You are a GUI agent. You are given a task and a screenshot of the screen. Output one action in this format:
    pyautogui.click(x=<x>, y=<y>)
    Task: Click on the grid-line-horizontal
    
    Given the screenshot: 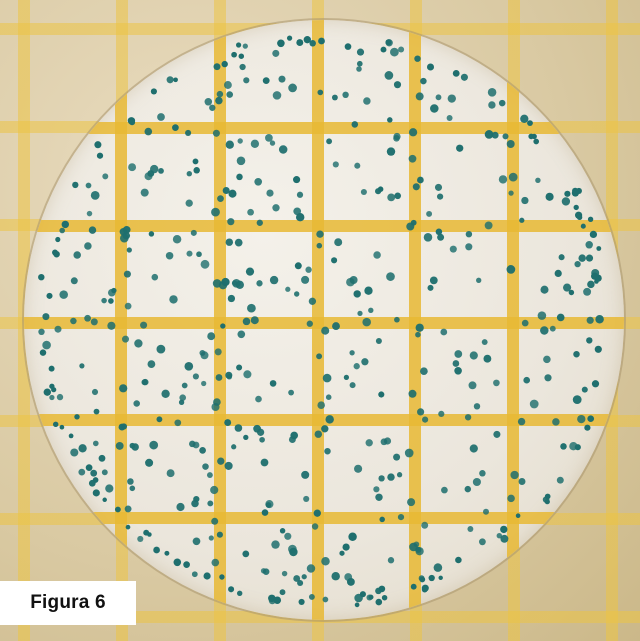 What is the action you would take?
    pyautogui.click(x=324, y=518)
    